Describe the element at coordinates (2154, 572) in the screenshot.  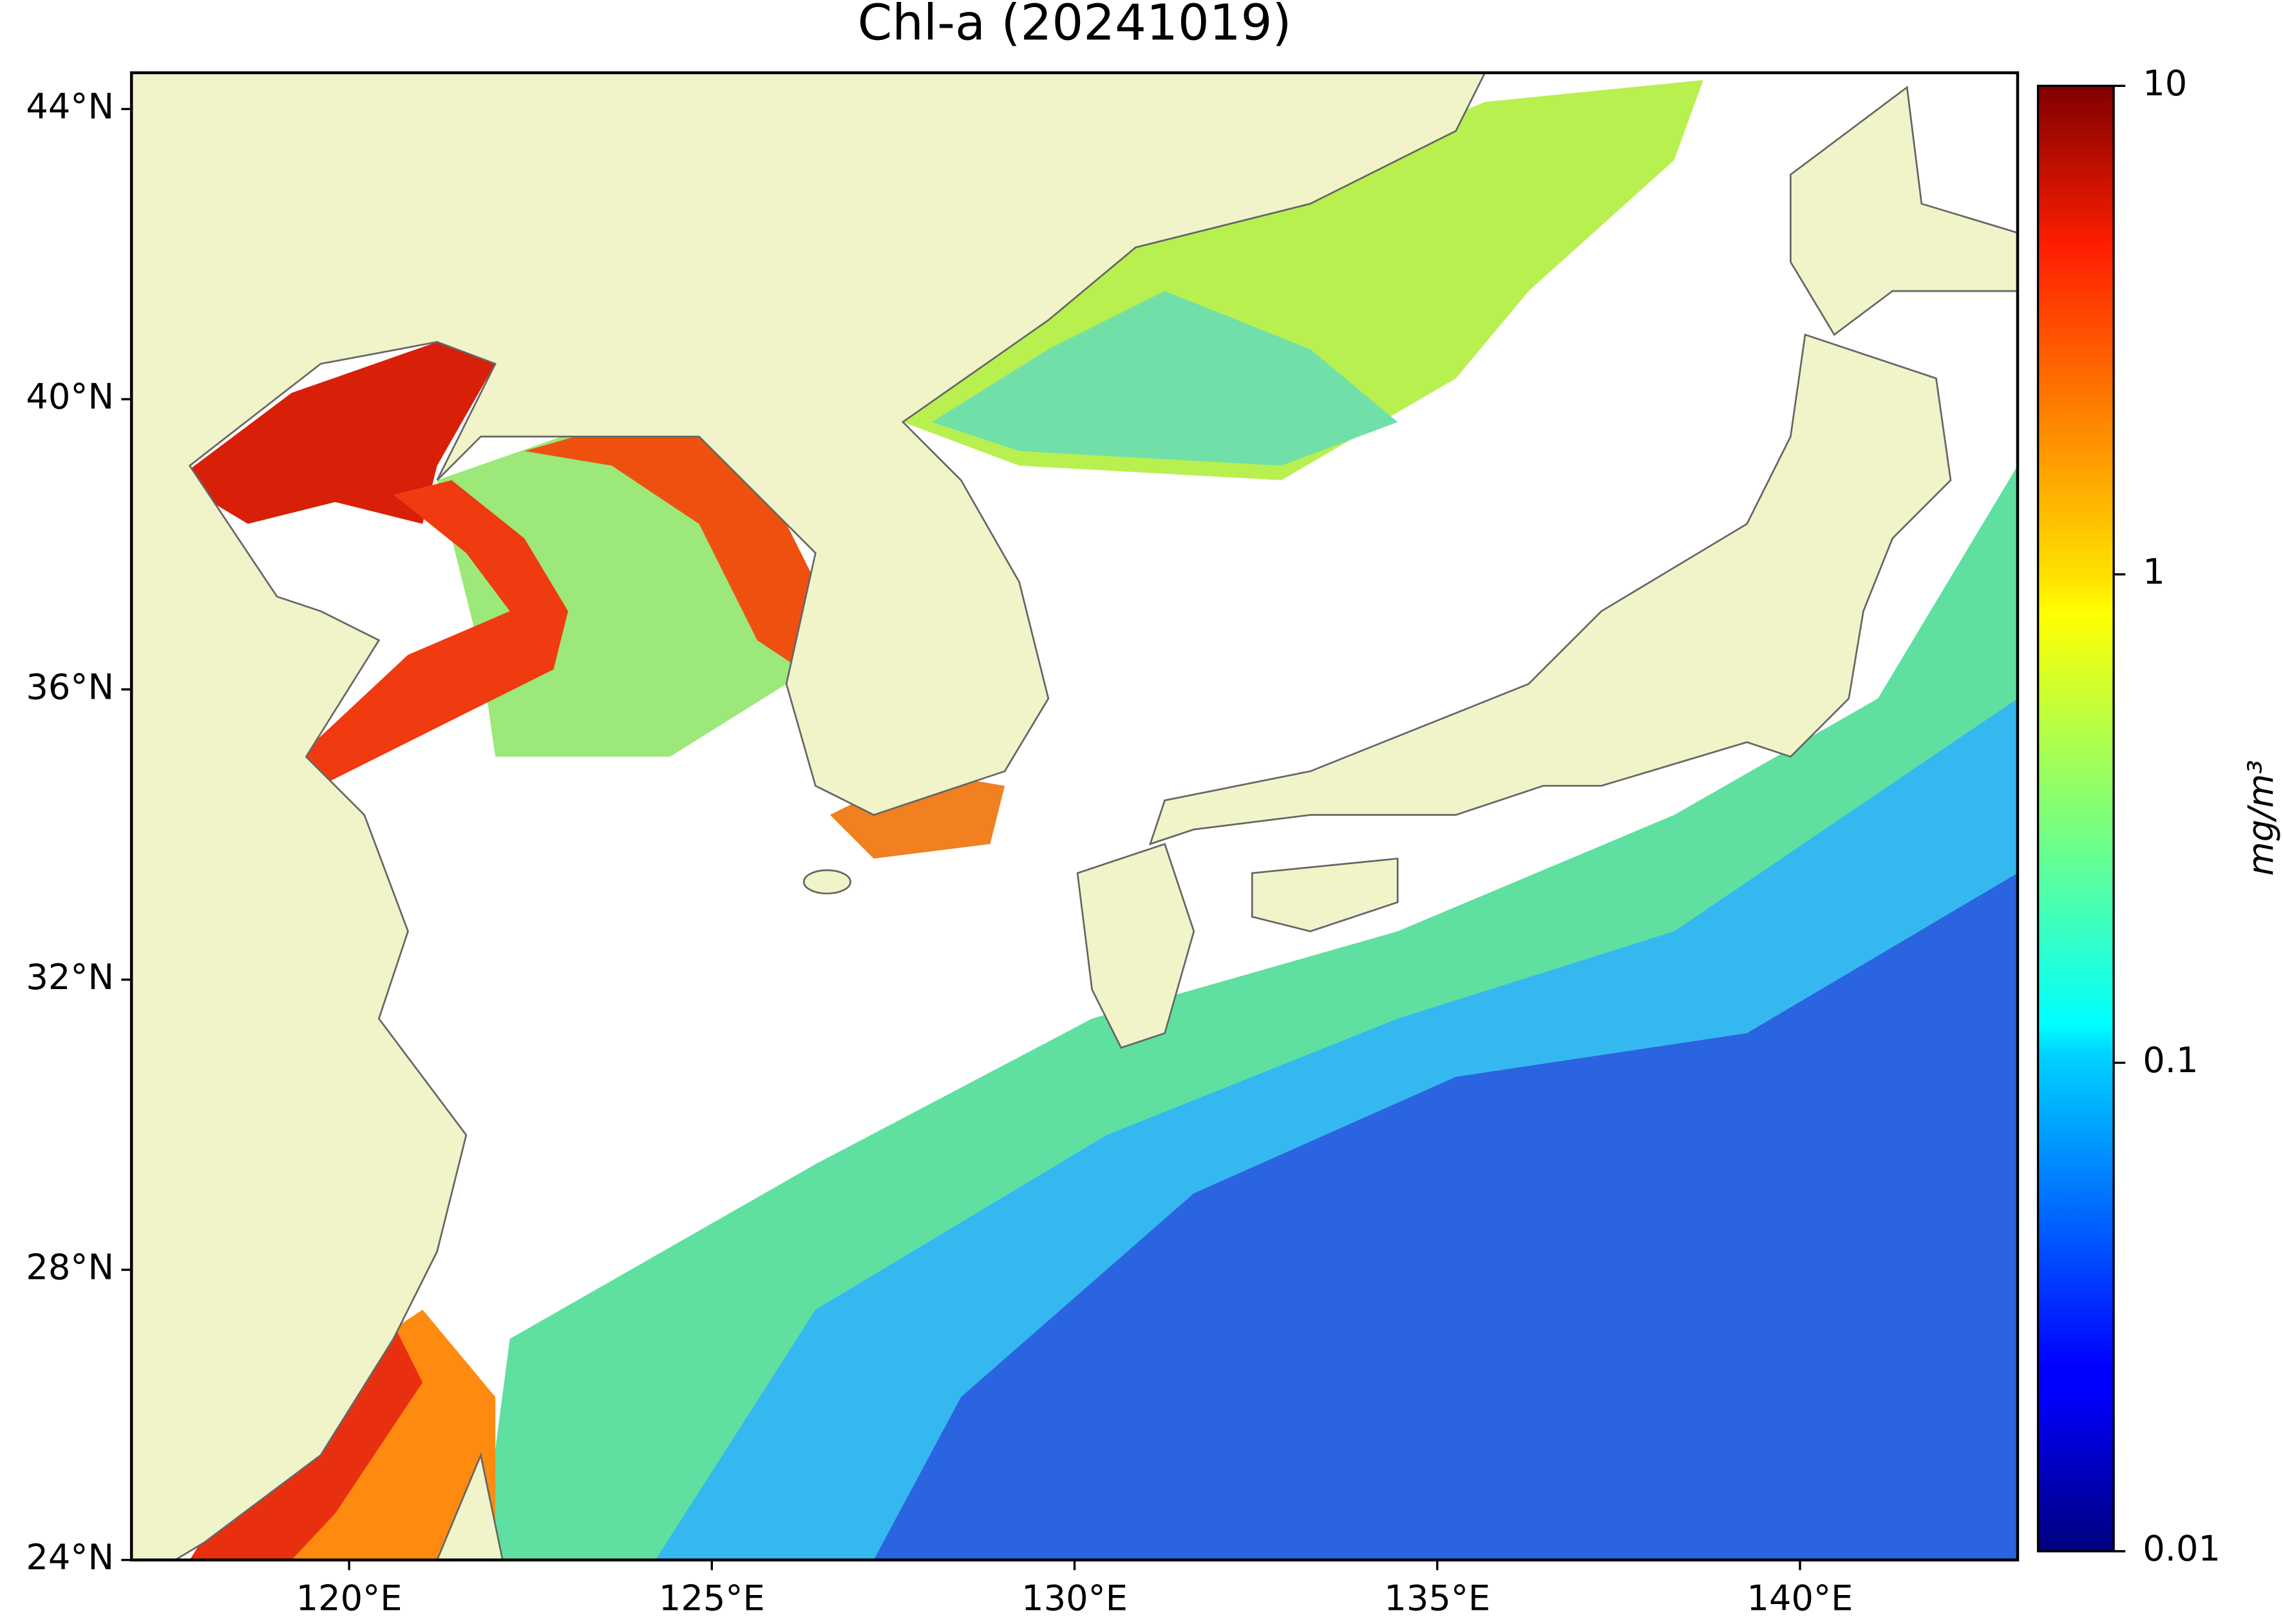
I see `colorbar-tick-label: 1` at that location.